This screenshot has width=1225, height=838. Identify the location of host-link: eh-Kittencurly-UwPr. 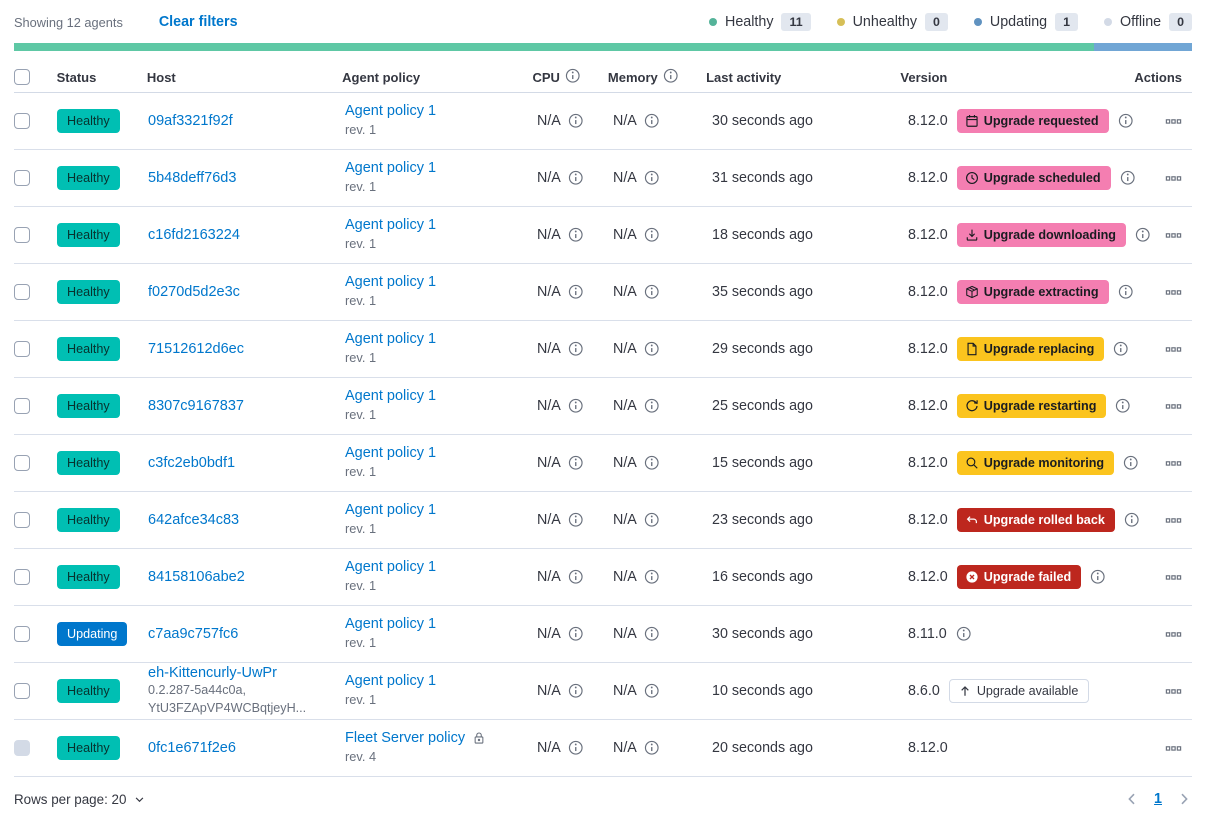
(212, 672).